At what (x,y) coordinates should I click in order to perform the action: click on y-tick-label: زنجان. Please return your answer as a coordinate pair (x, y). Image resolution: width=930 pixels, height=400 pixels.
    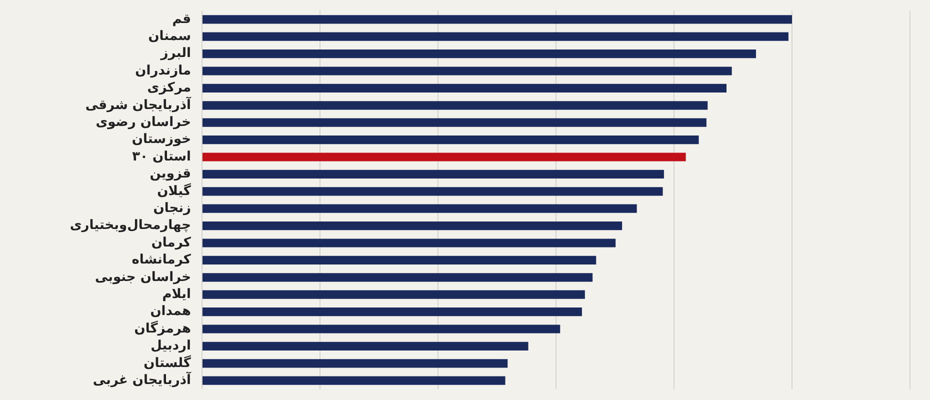
    Looking at the image, I should click on (172, 208).